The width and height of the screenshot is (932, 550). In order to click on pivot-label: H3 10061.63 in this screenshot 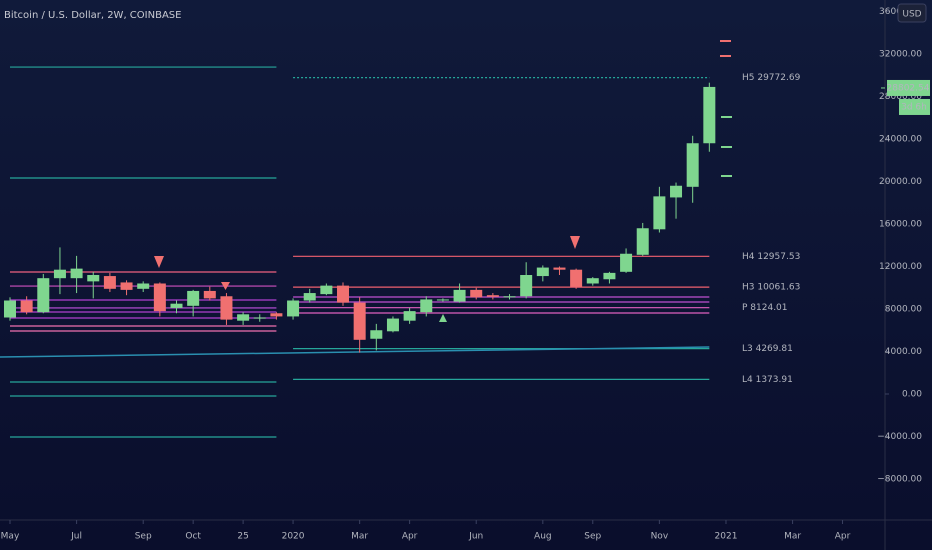, I will do `click(771, 288)`.